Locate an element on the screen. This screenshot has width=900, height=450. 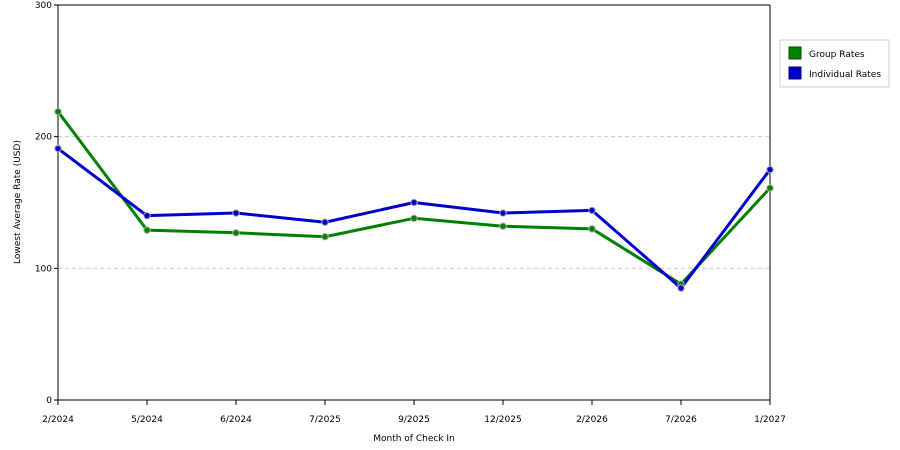
x-tick-label: 2/2026 is located at coordinates (592, 420).